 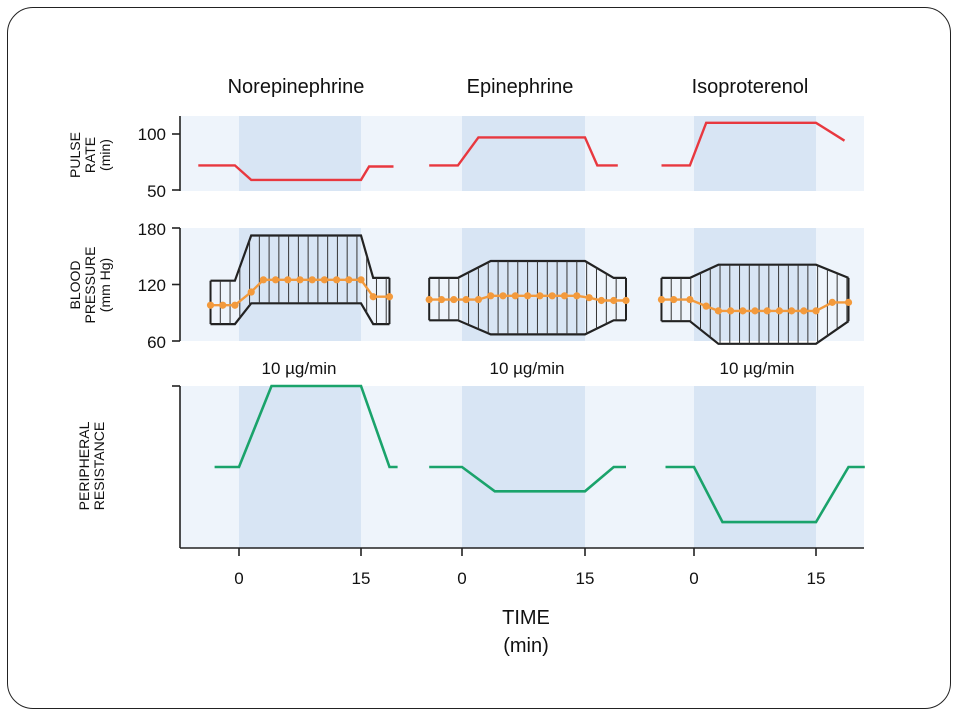 What do you see at coordinates (105, 285) in the screenshot?
I see `bp-axis-title-line: (mm Hg)` at bounding box center [105, 285].